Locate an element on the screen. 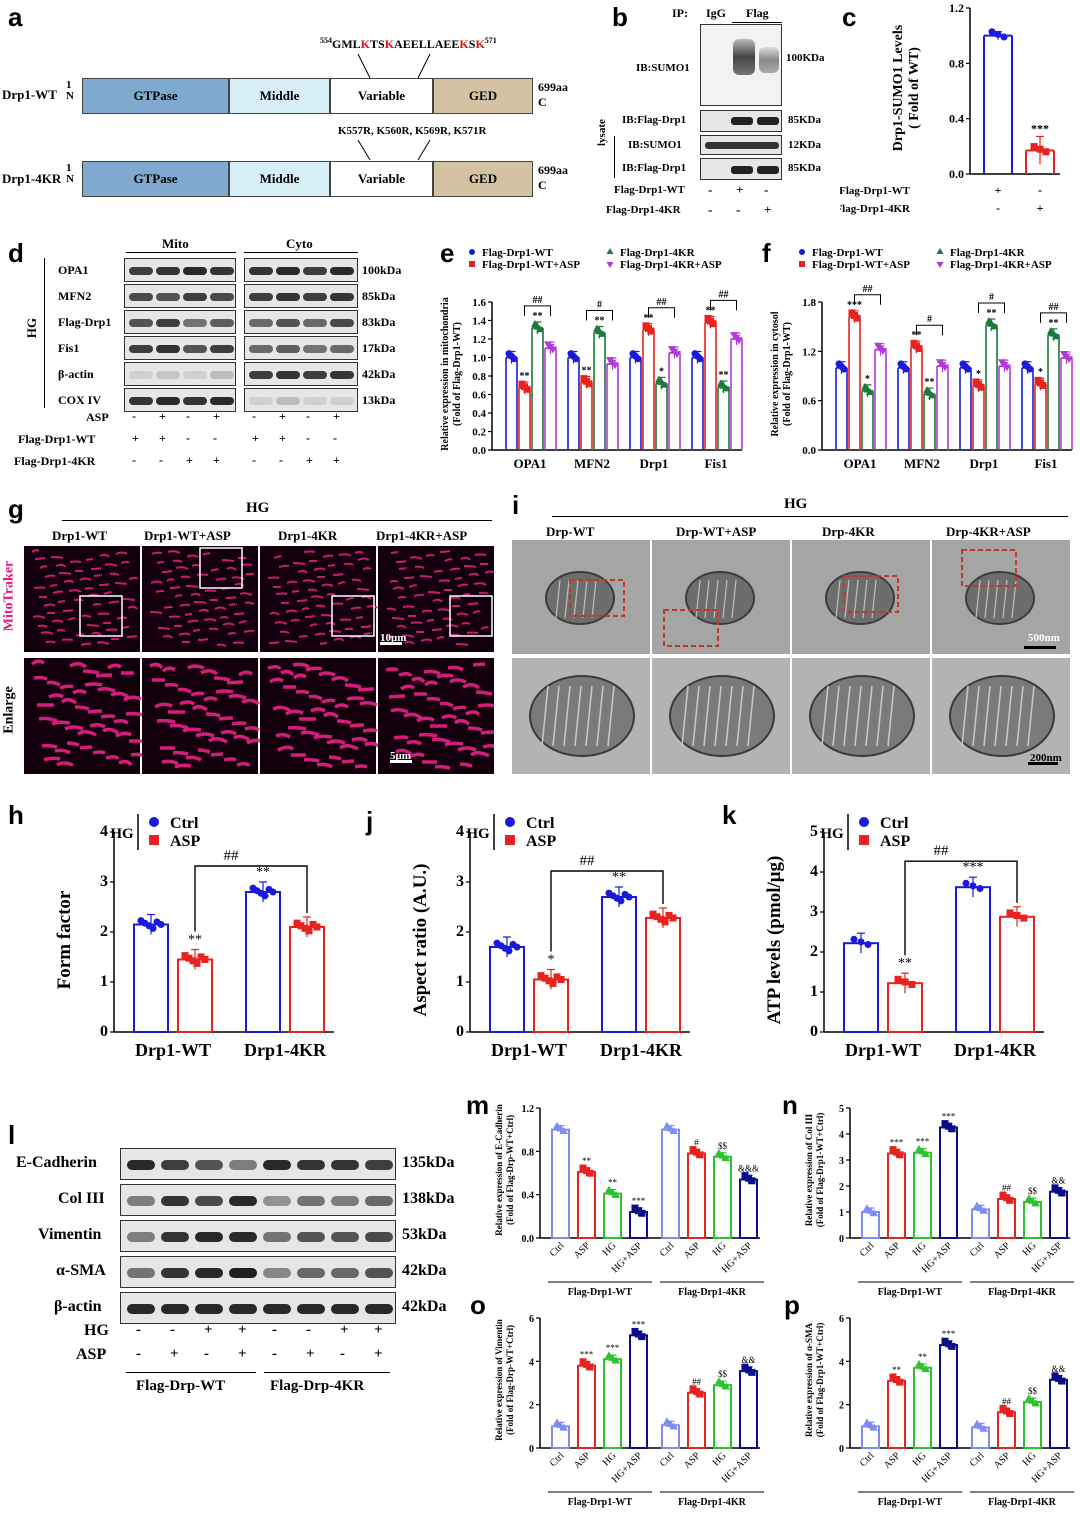 This screenshot has width=1080, height=1514. x-tick-label: ASP is located at coordinates (692, 1460).